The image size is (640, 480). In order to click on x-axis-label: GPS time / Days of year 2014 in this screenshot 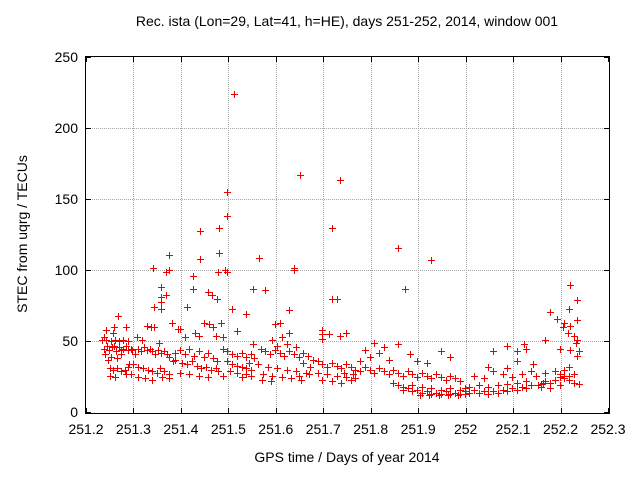, I will do `click(347, 457)`.